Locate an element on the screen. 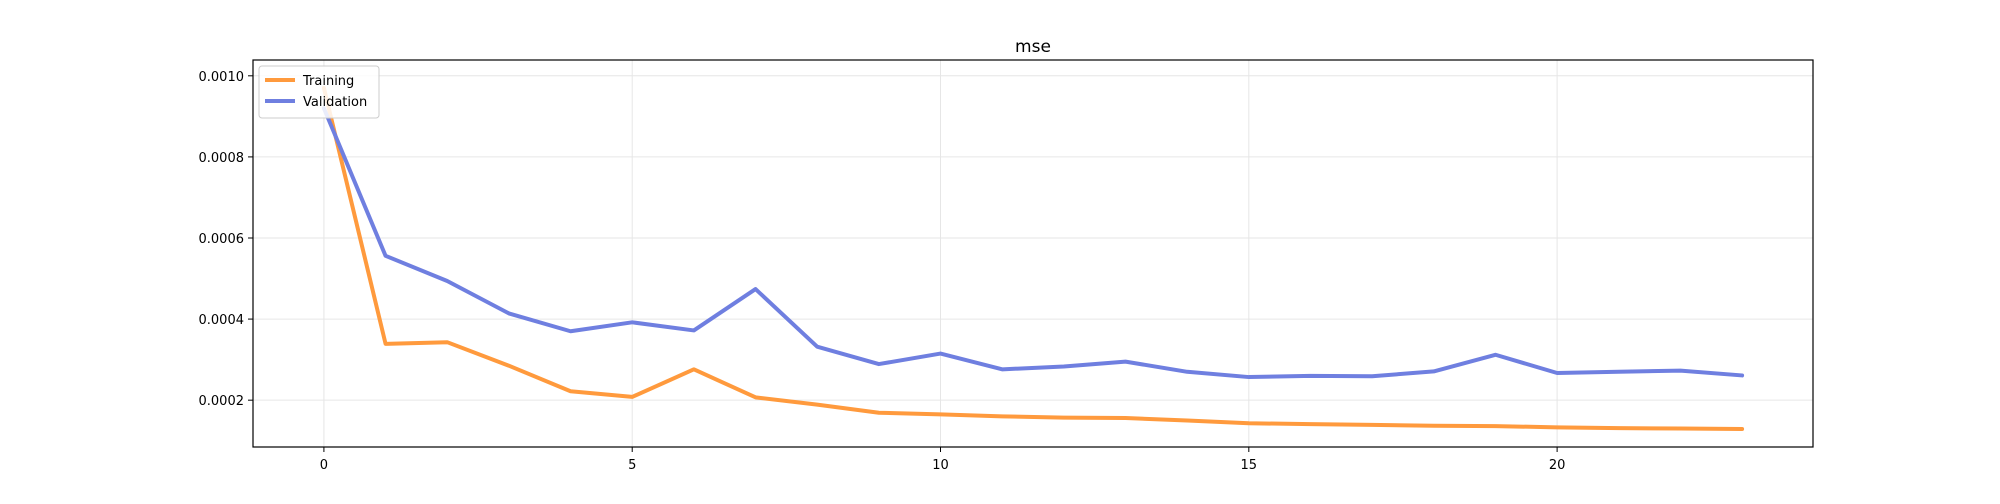 The width and height of the screenshot is (2000, 504). legend-label-validation: Validation is located at coordinates (335, 102).